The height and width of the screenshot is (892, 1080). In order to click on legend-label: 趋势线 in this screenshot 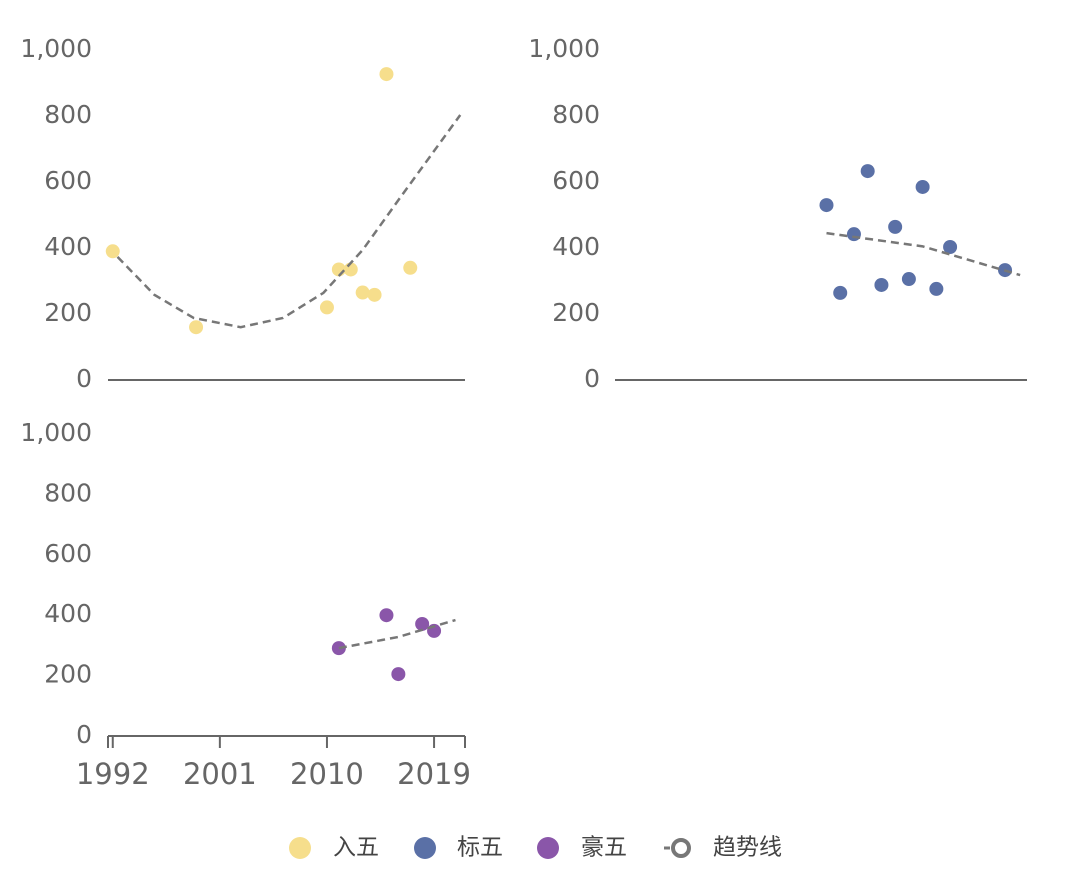, I will do `click(747, 848)`.